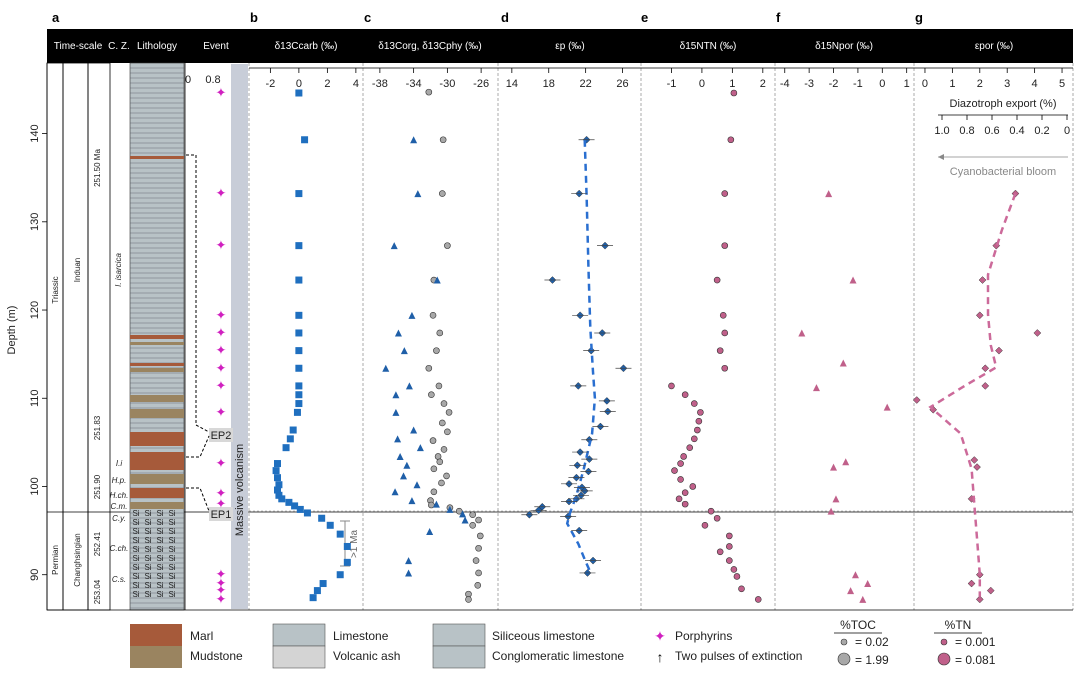 The image size is (1080, 673). Describe the element at coordinates (239, 336) in the screenshot. I see `volcanism-band` at that location.